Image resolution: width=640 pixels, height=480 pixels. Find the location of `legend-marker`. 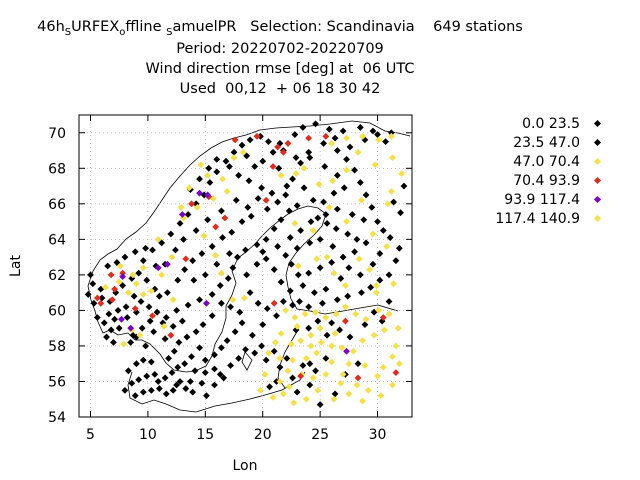

legend-marker is located at coordinates (597, 161).